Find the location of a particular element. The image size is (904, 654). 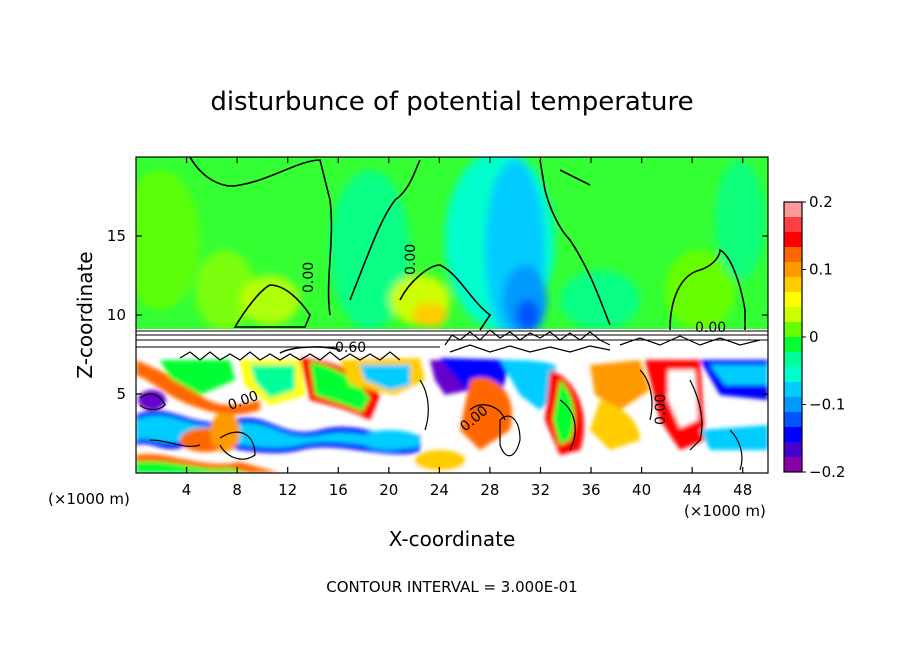

x-tick-label: 16 is located at coordinates (338, 490).